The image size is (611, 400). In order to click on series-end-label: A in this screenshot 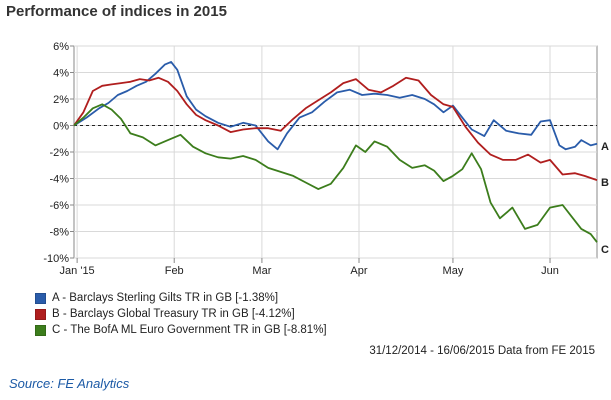, I will do `click(605, 147)`.